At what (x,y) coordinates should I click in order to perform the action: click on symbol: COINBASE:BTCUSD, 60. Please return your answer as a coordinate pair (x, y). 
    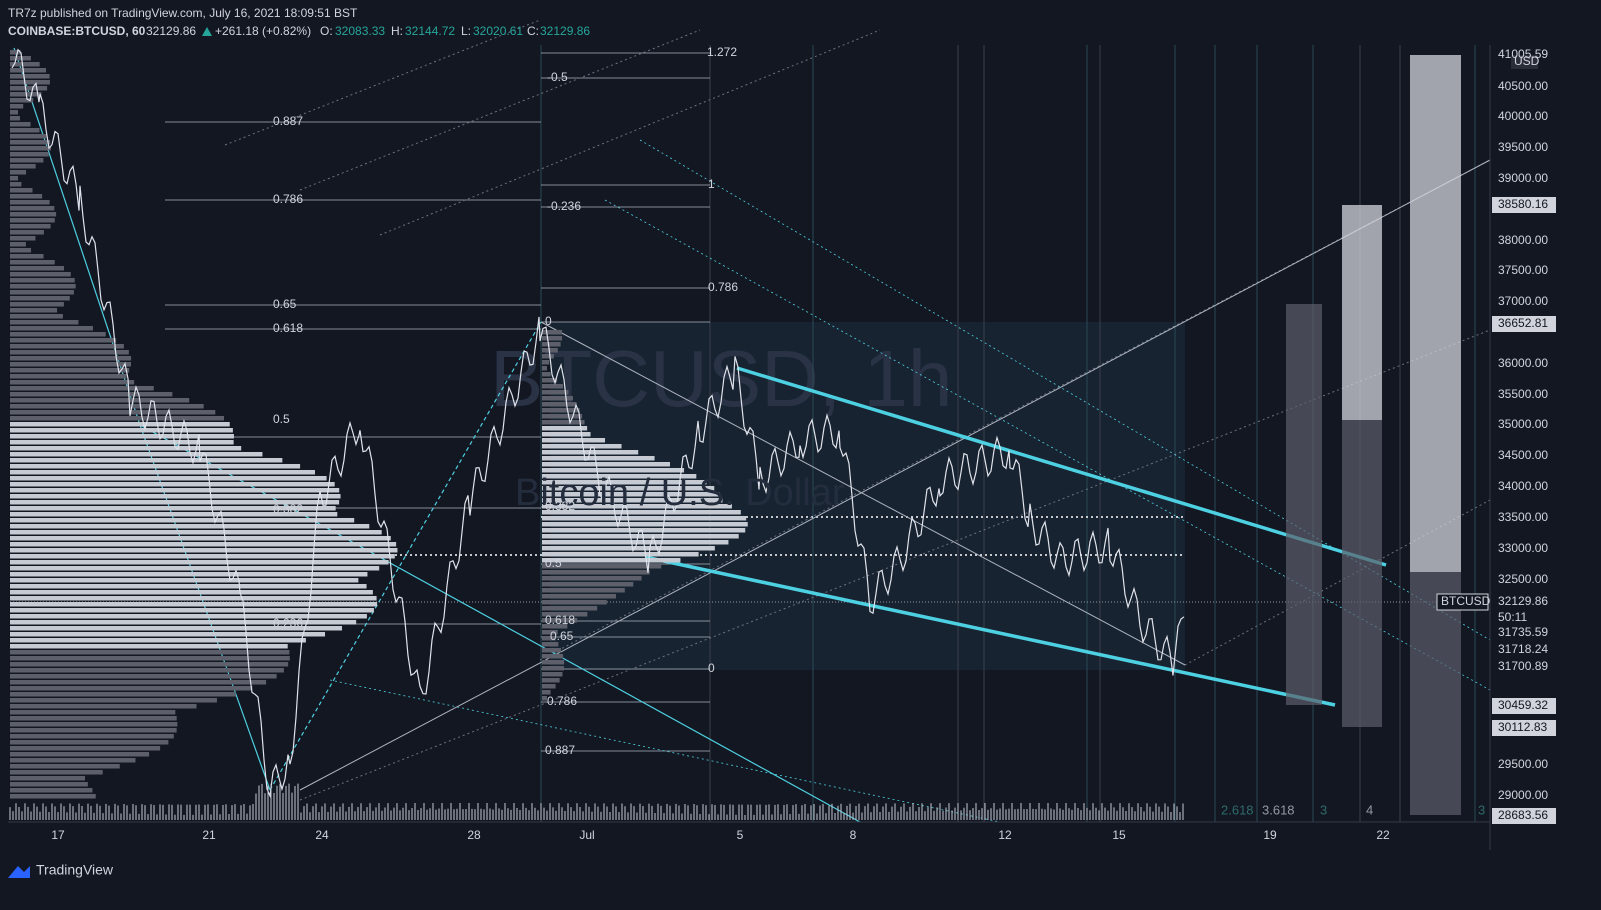
    Looking at the image, I should click on (77, 31).